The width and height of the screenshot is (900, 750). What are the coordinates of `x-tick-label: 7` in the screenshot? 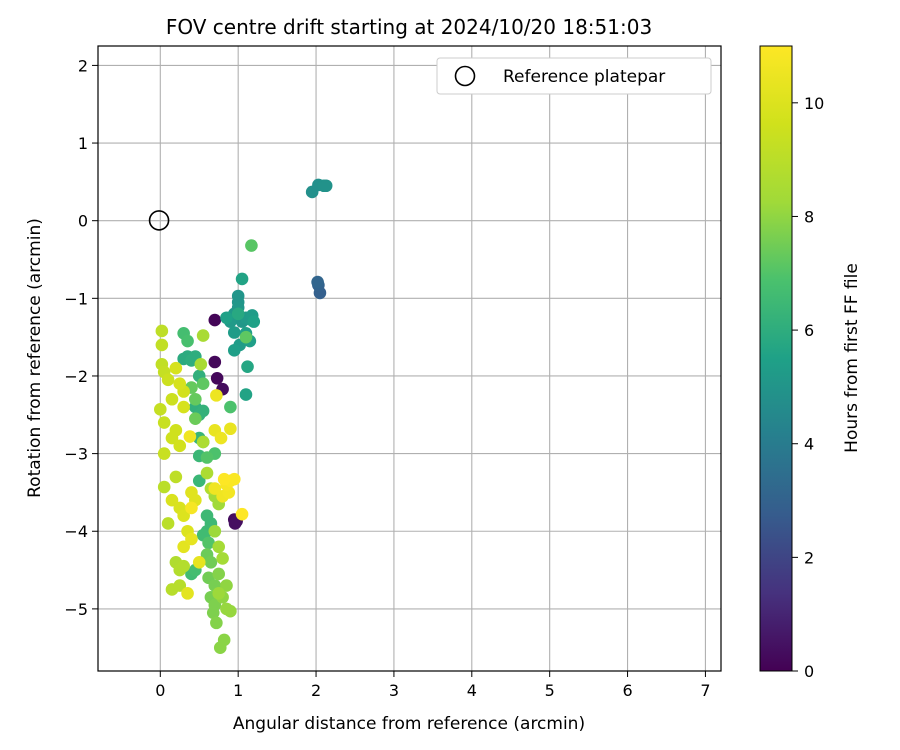 It's located at (705, 690).